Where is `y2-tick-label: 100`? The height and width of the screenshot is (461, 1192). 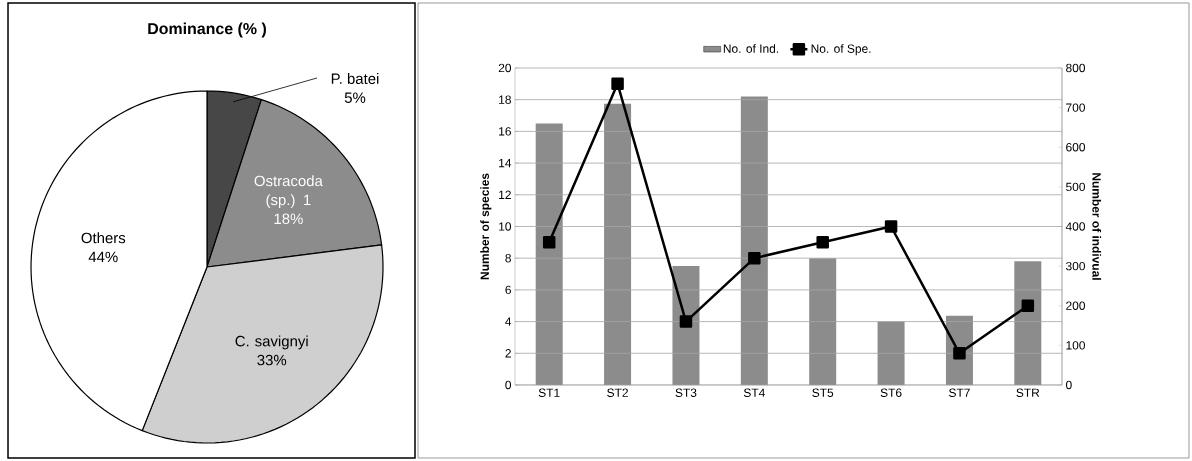
y2-tick-label: 100 is located at coordinates (1076, 345).